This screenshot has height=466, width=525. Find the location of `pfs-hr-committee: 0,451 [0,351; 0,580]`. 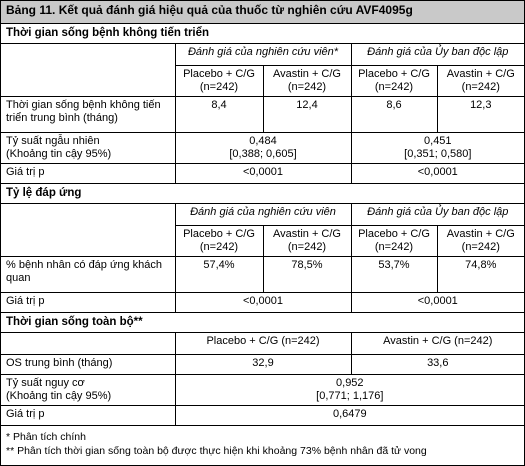

pfs-hr-committee: 0,451 [0,351; 0,580] is located at coordinates (437, 147).